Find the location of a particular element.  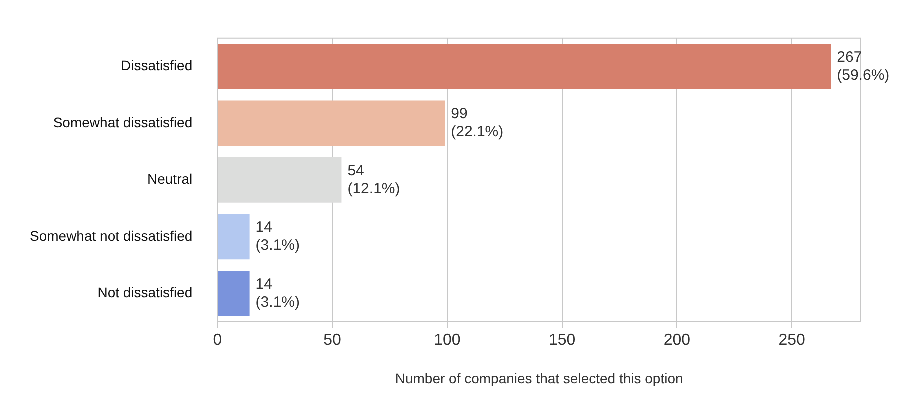

data-label: 267 (59.6%) is located at coordinates (863, 66).